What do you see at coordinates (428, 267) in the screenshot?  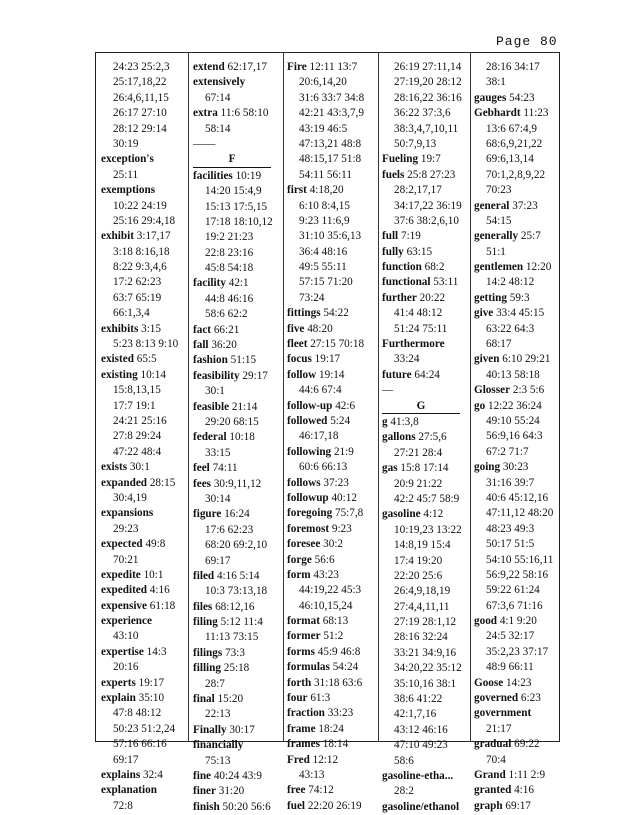 I see `index-entry: function 68:2` at bounding box center [428, 267].